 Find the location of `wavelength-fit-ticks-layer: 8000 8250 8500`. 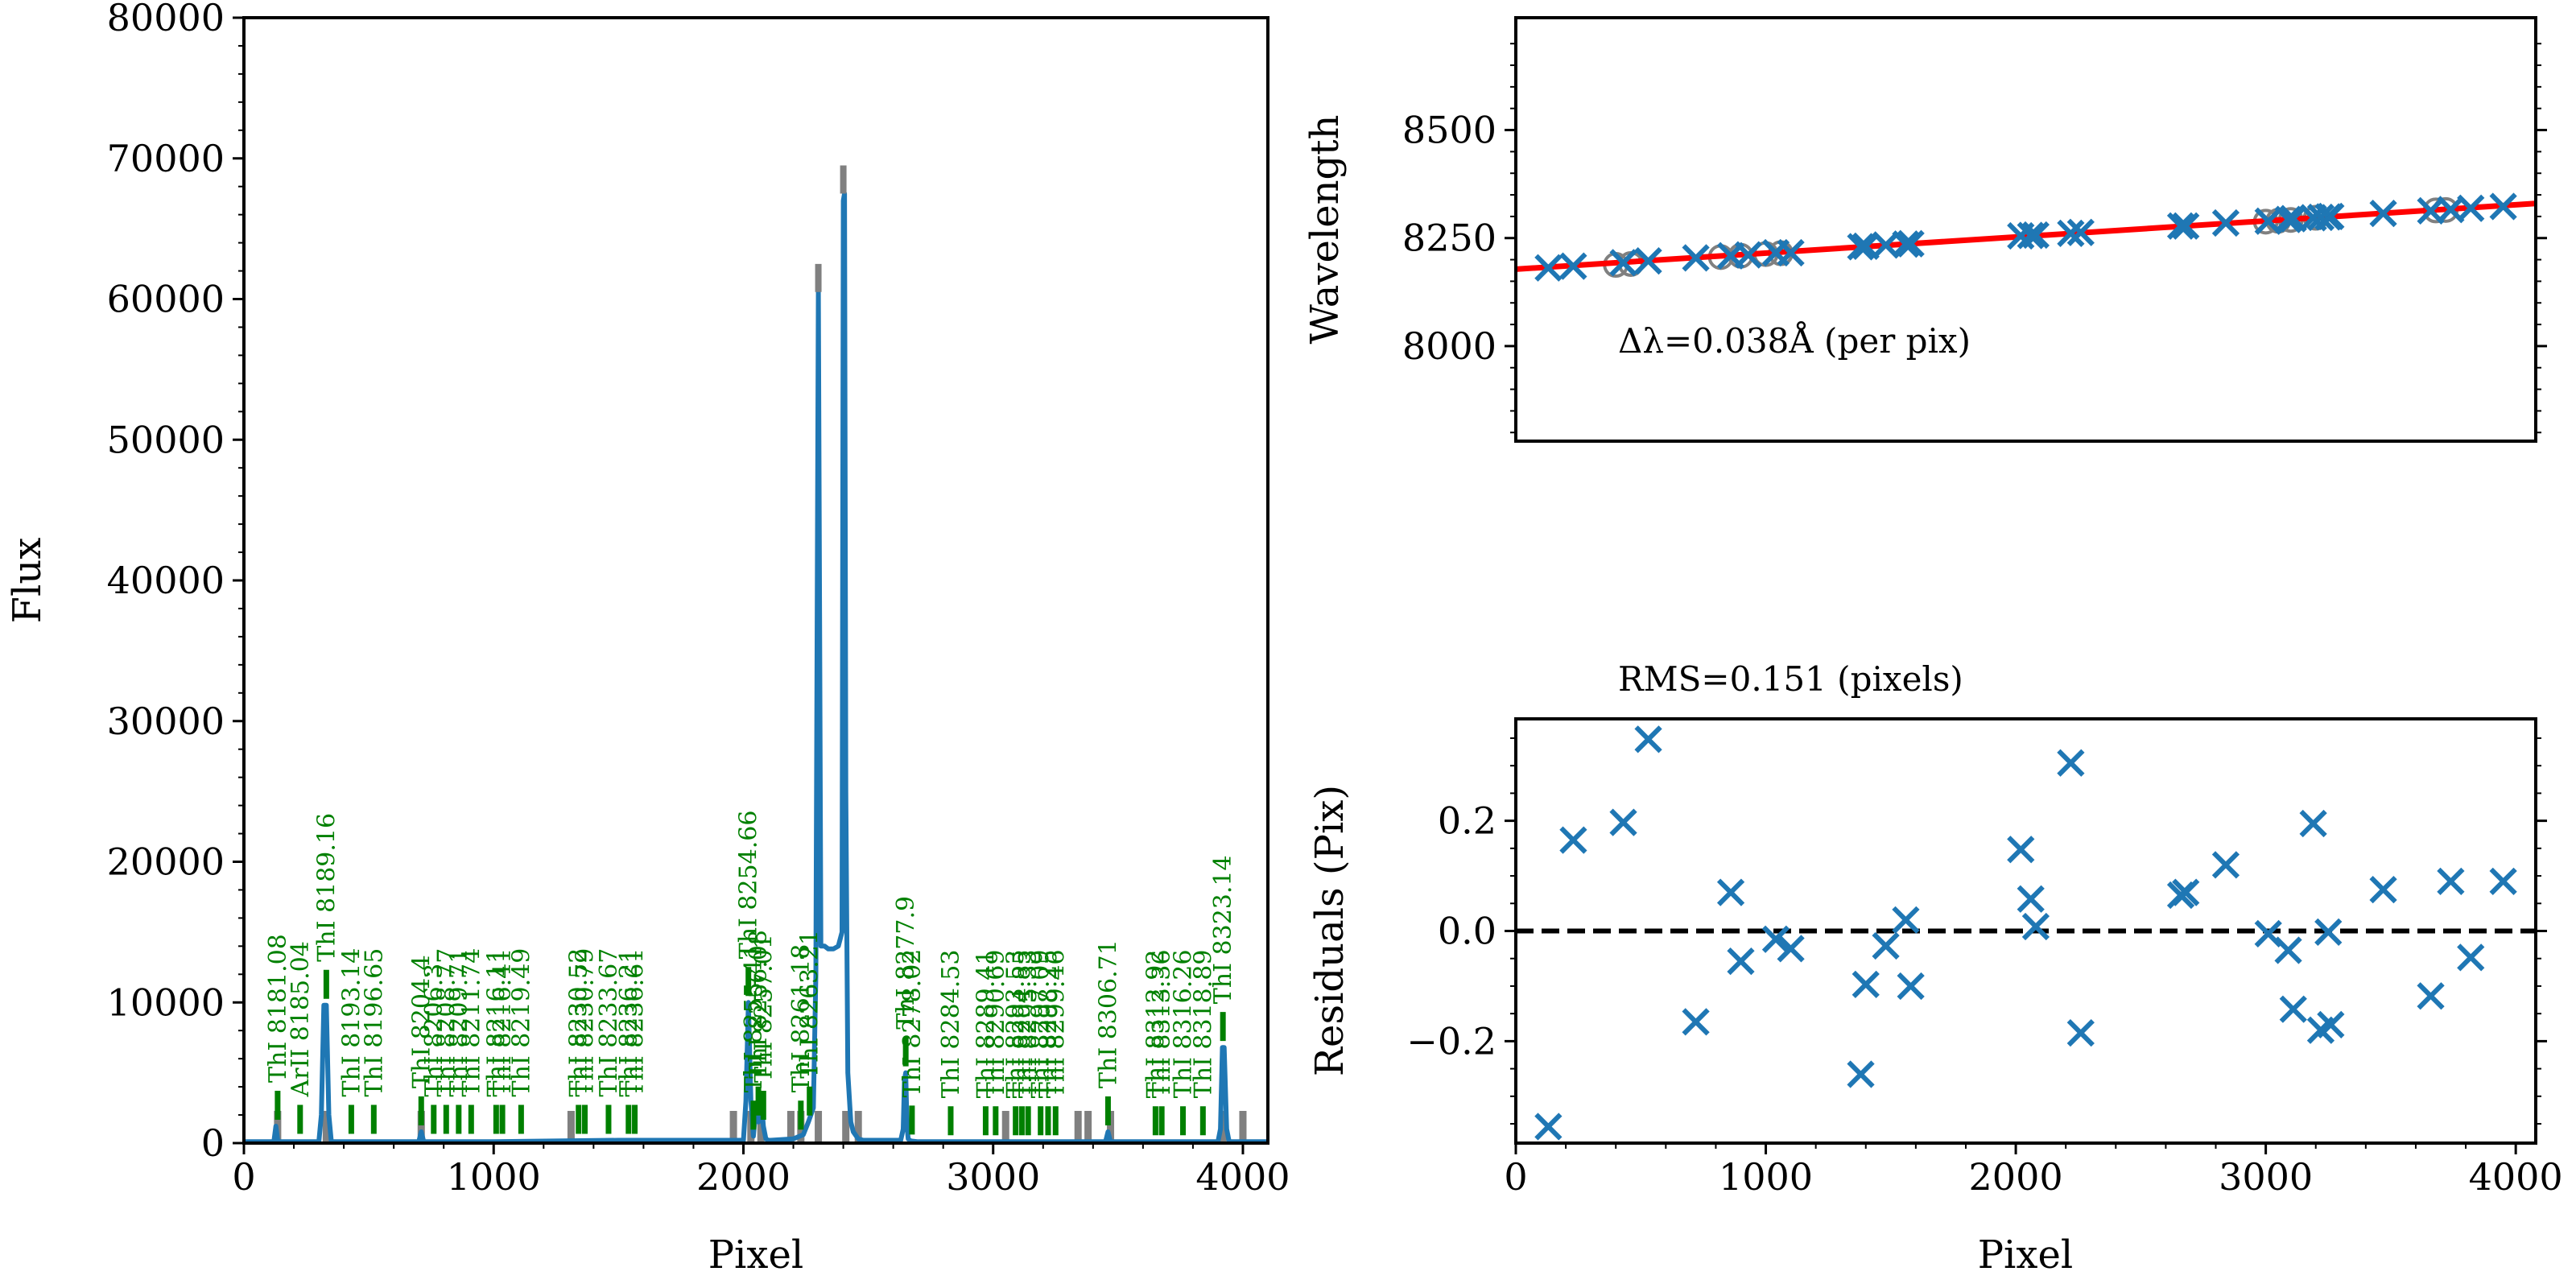

wavelength-fit-ticks-layer: 8000 8250 8500 is located at coordinates (1974, 238).